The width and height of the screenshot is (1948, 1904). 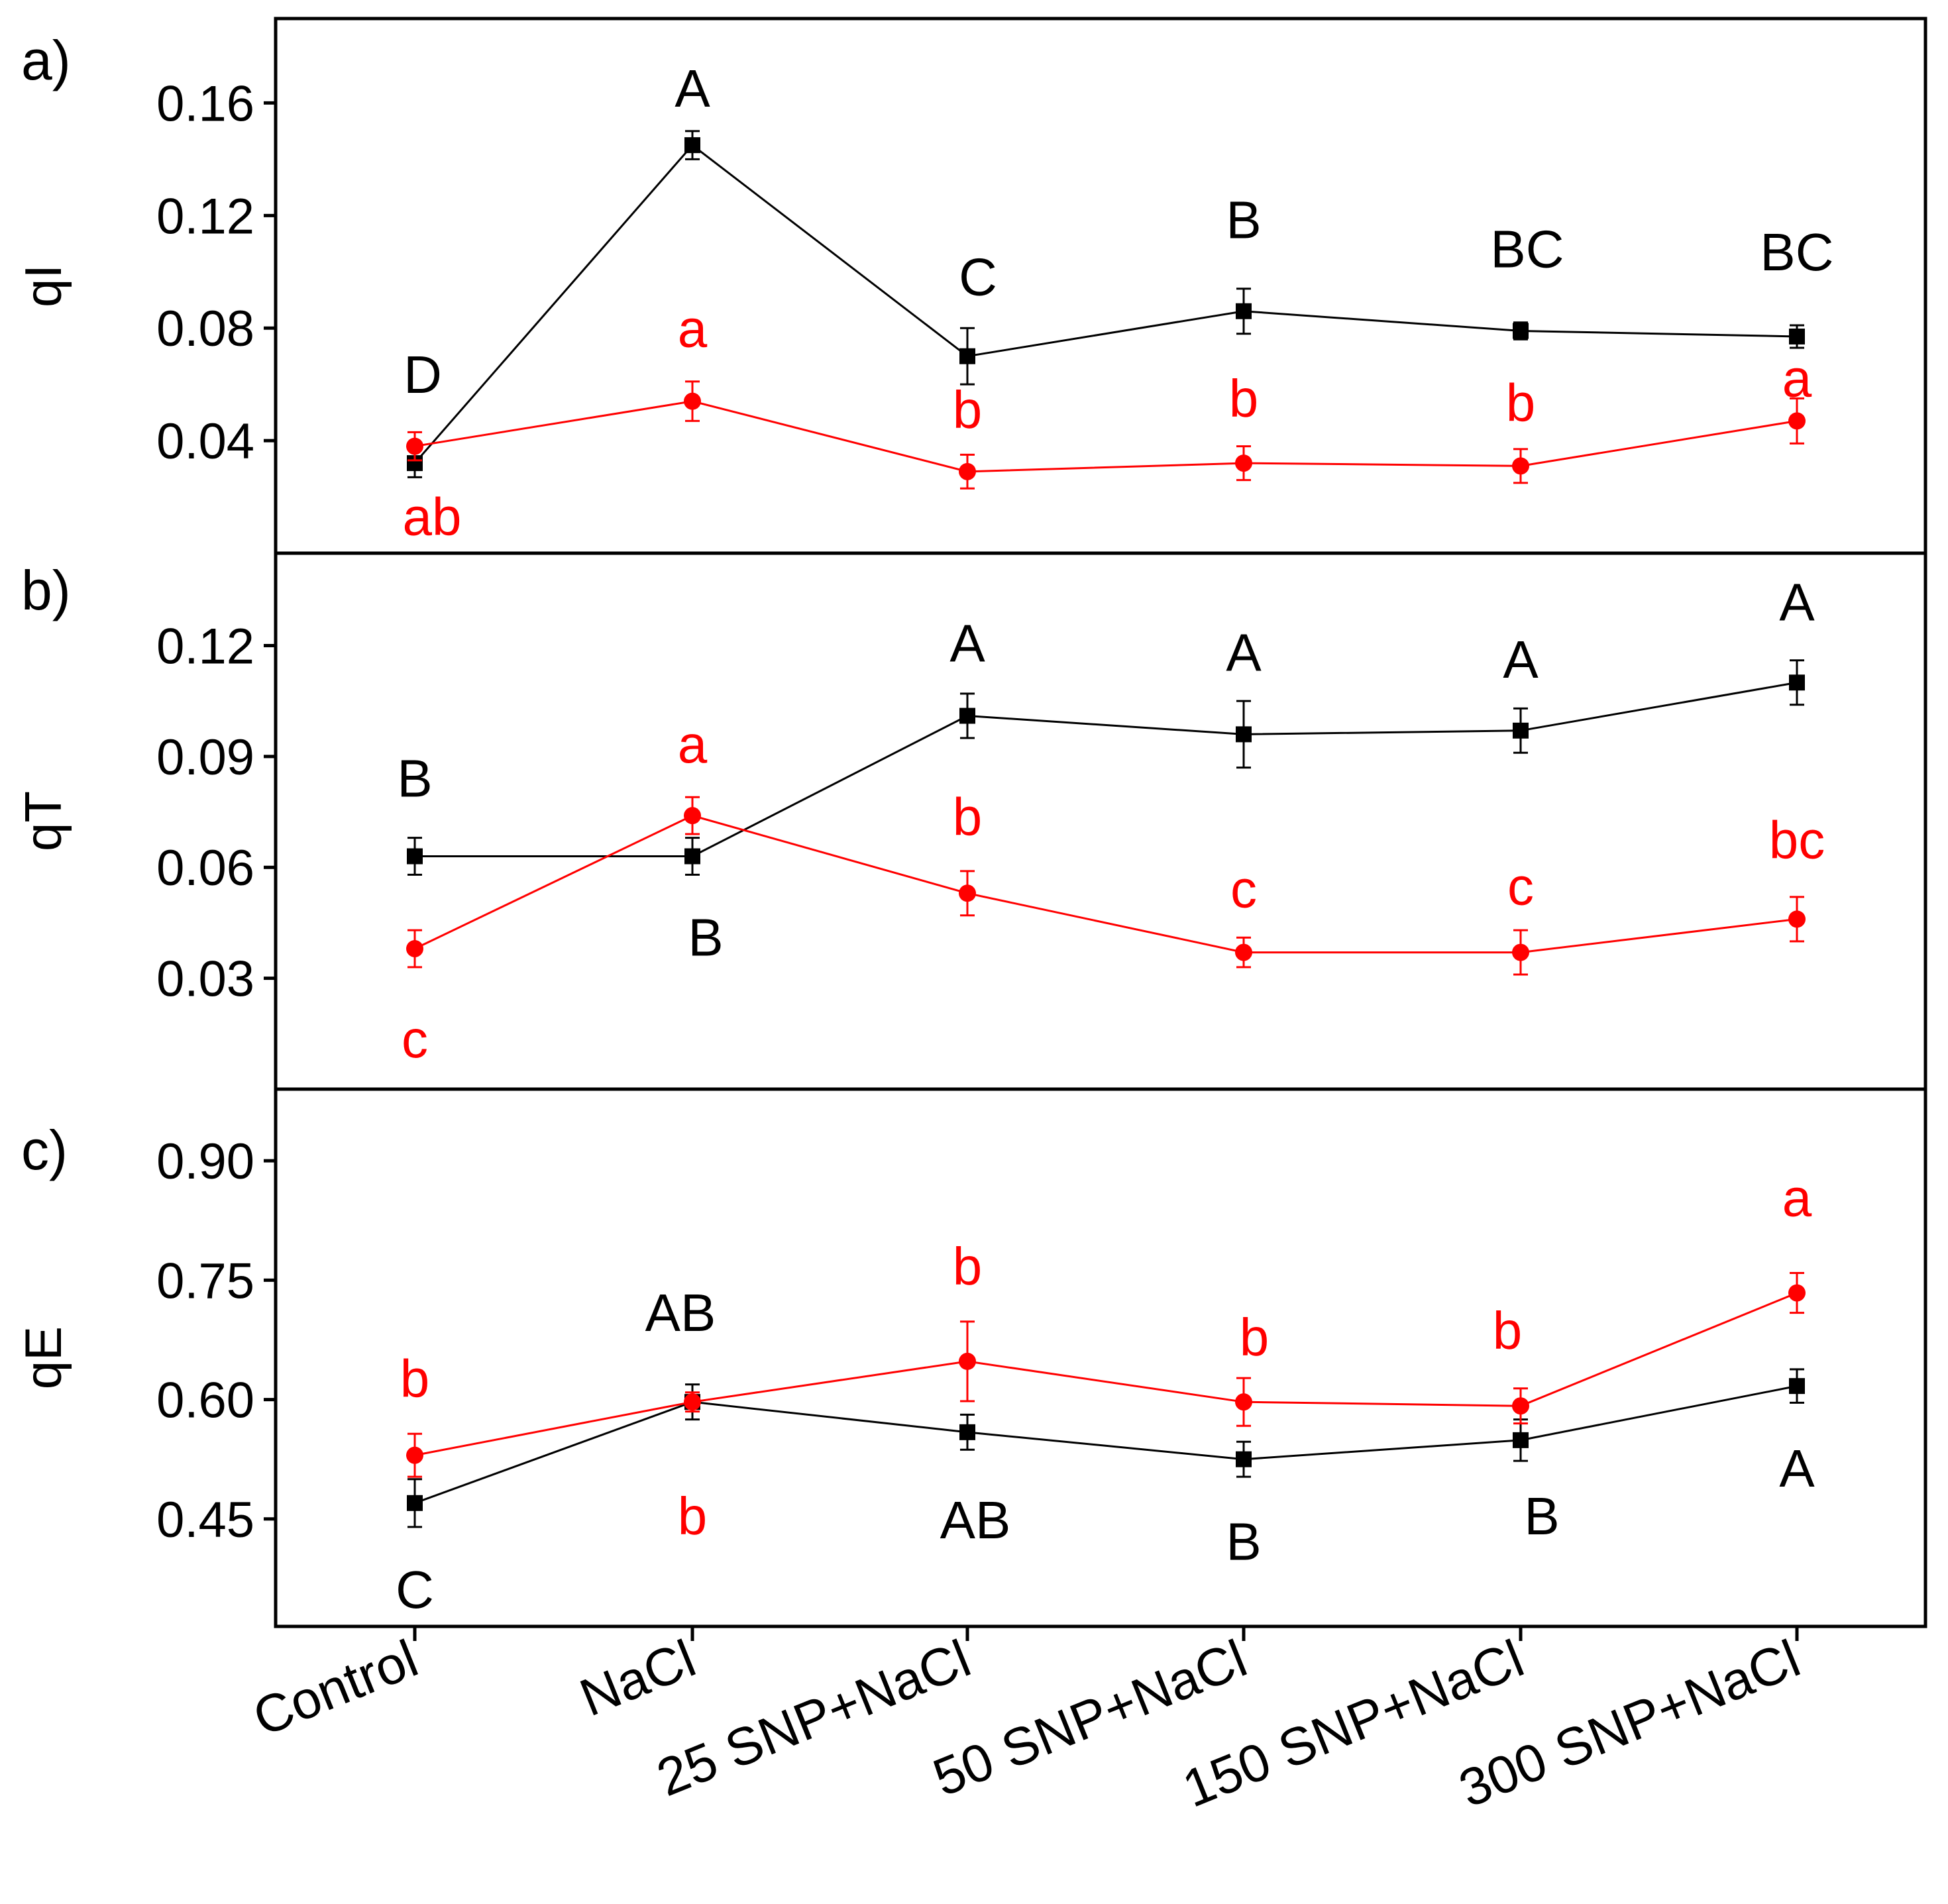 I want to click on y-tick-label: 0.16, so click(x=205, y=104).